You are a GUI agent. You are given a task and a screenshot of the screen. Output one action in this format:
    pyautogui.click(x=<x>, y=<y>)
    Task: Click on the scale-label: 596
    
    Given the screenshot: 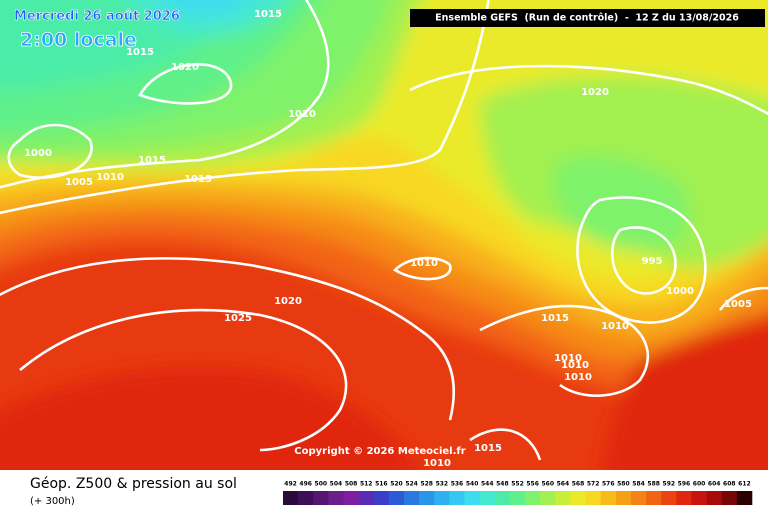 What is the action you would take?
    pyautogui.click(x=684, y=484)
    